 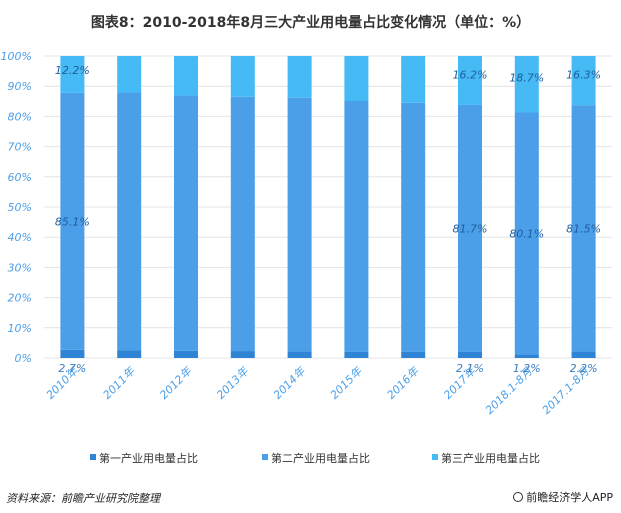 I want to click on y-tick-label: 30%, so click(x=20, y=267).